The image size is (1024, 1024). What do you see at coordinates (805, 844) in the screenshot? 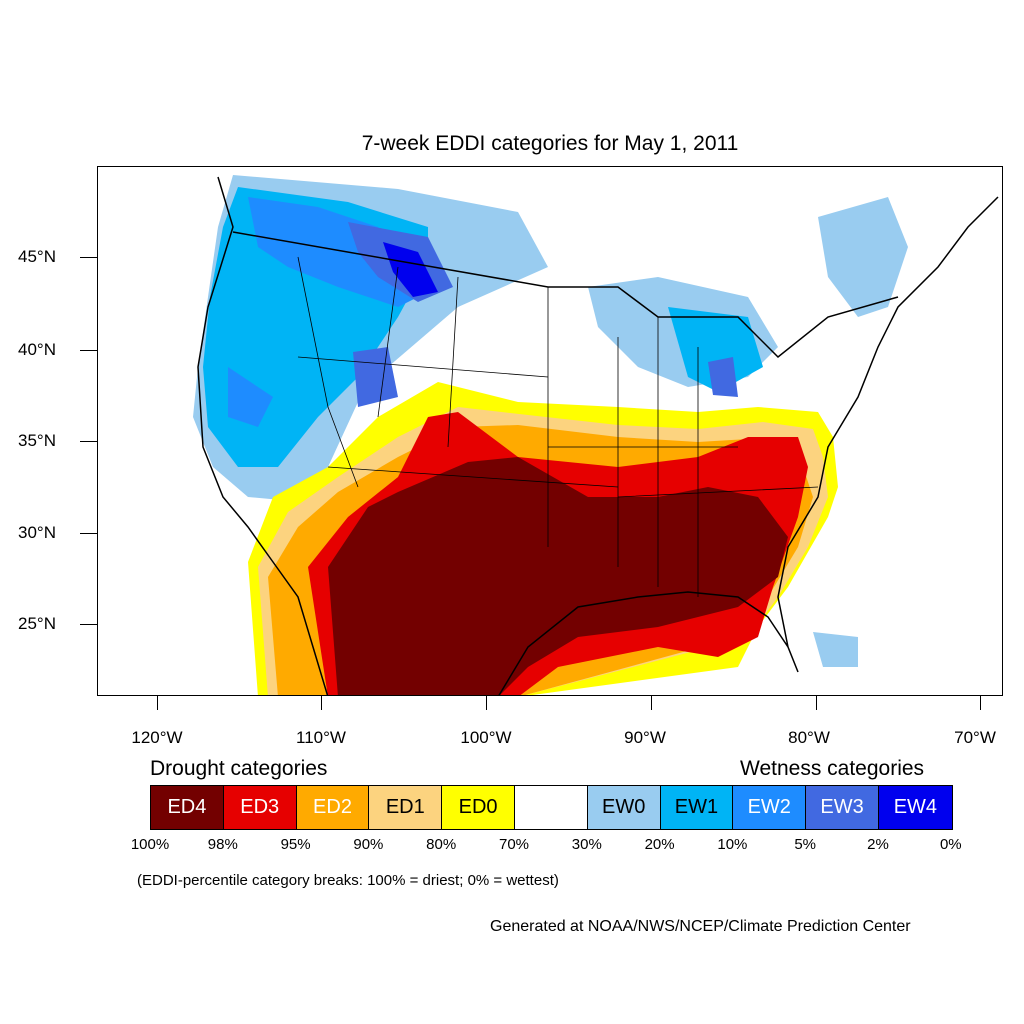
I see `legend-break-label: 5%` at bounding box center [805, 844].